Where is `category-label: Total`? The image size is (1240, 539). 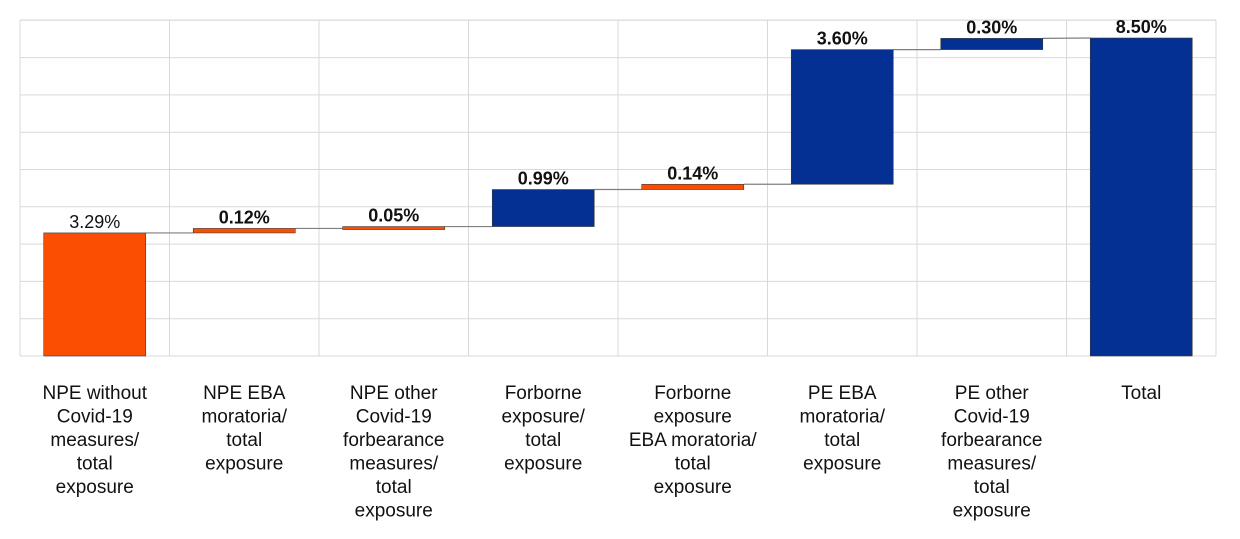
category-label: Total is located at coordinates (1141, 393).